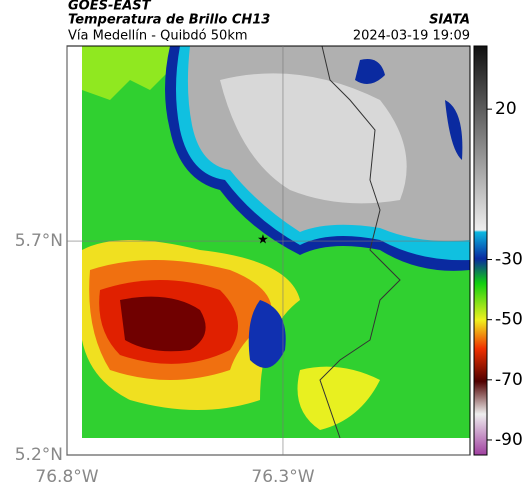 Image resolution: width=526 pixels, height=491 pixels. What do you see at coordinates (509, 380) in the screenshot?
I see `colorbar-tick-label: -70` at bounding box center [509, 380].